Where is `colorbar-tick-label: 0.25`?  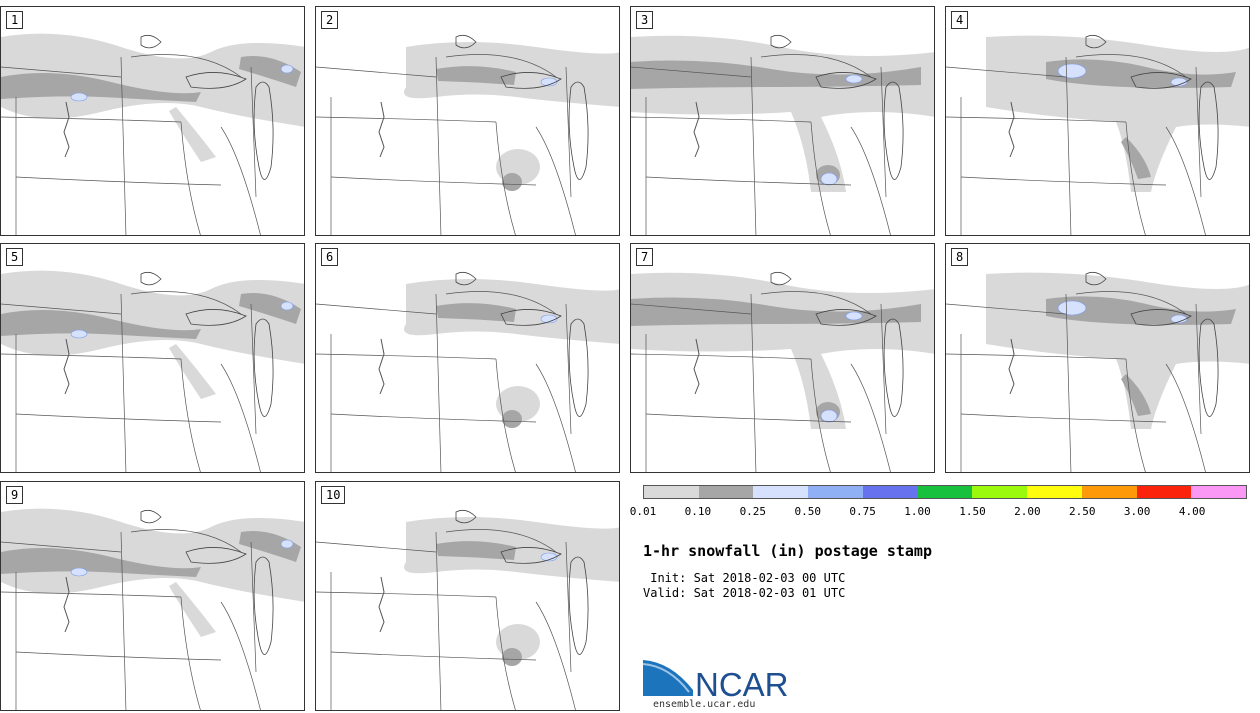
colorbar-tick-label: 0.25 is located at coordinates (753, 511).